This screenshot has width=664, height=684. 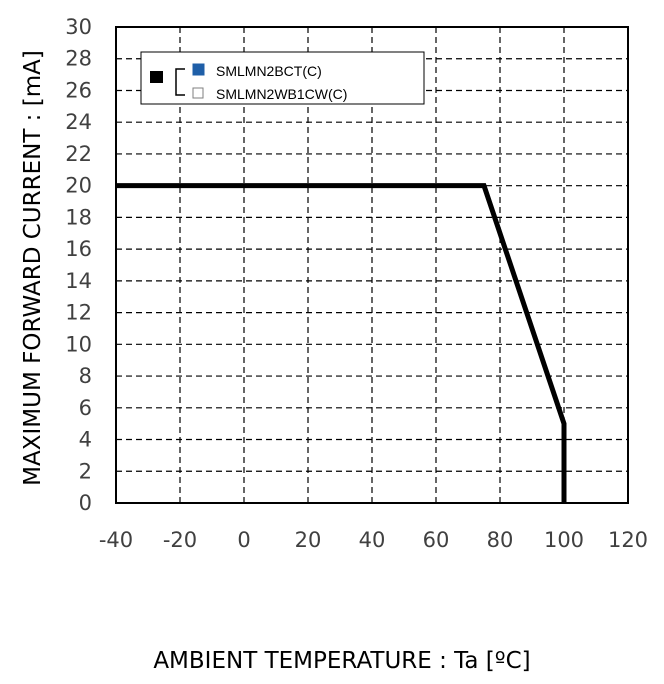 I want to click on x-tick-label: 40, so click(x=372, y=540).